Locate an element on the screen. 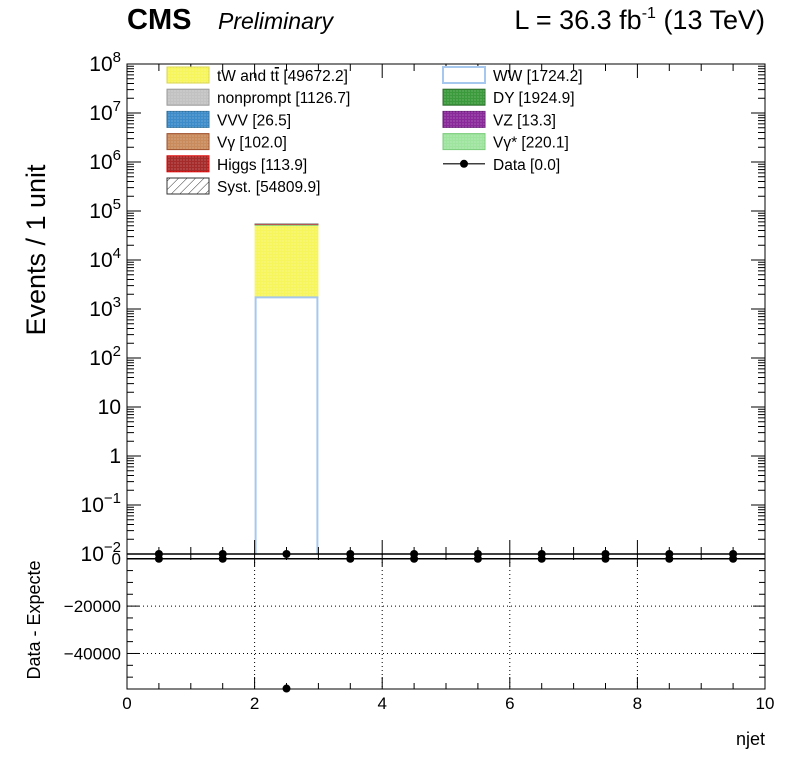 This screenshot has width=796, height=772. legend-left-label-2: VVV [26.5] is located at coordinates (254, 120).